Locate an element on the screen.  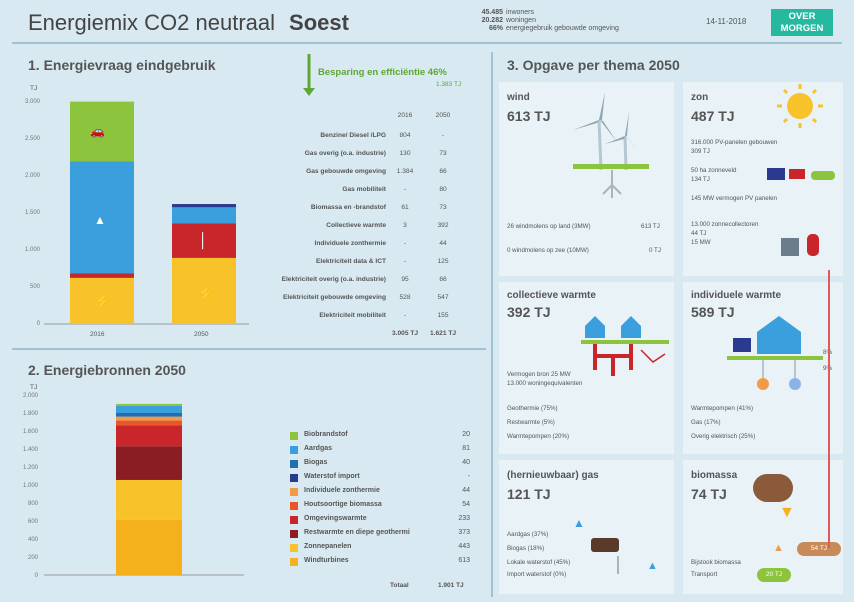
value-2050: 66 is located at coordinates (443, 171).